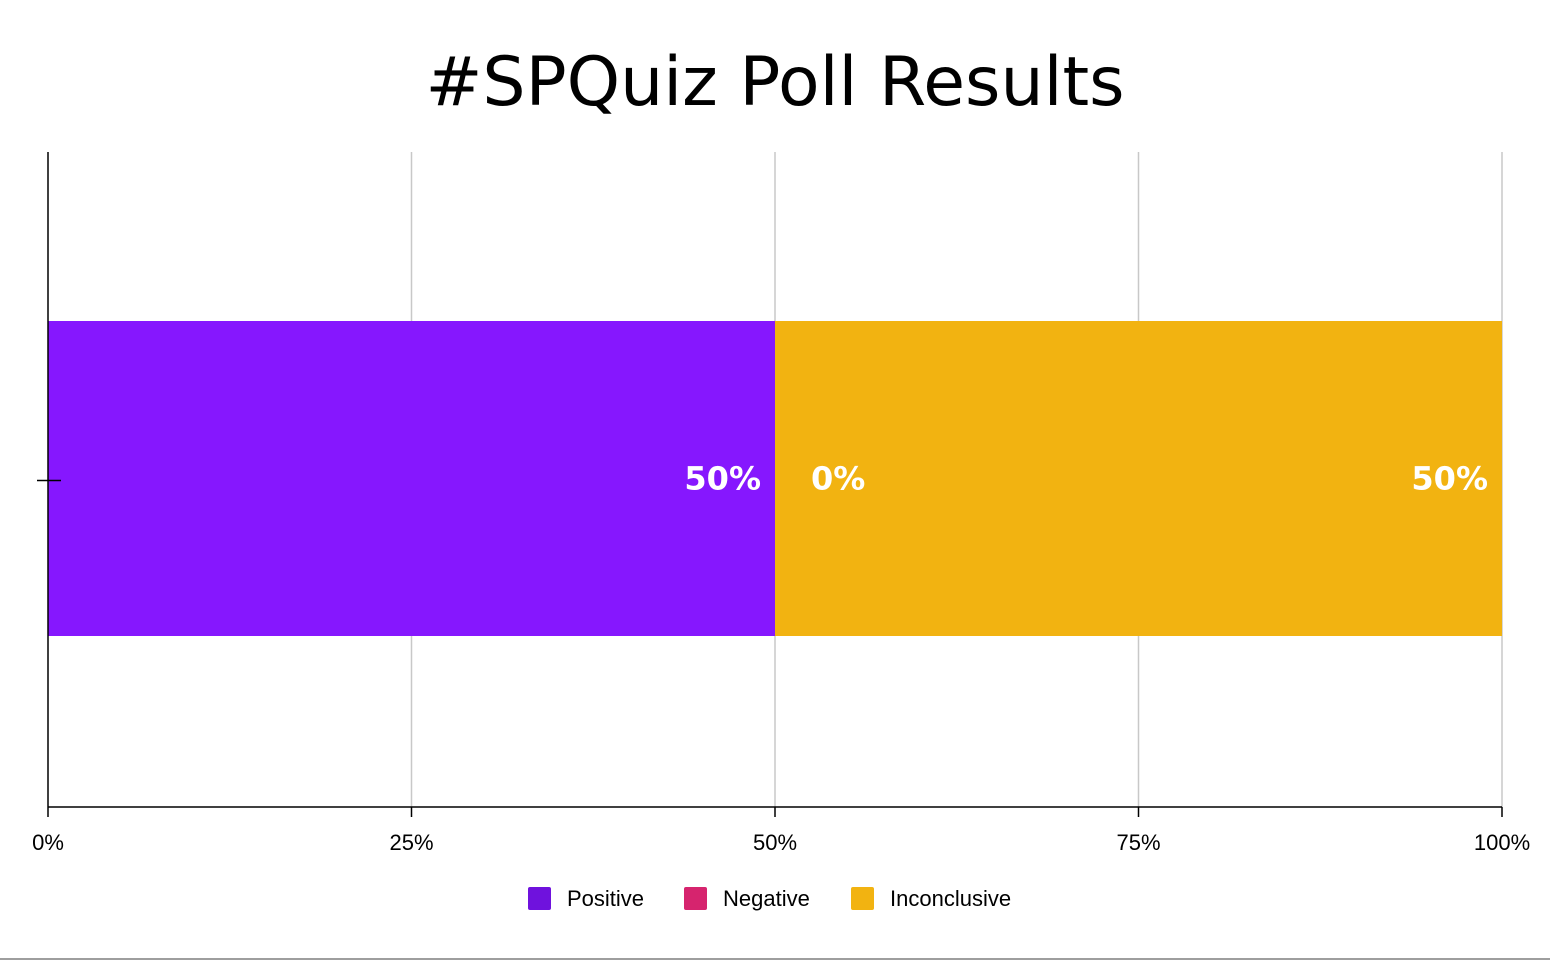 The width and height of the screenshot is (1550, 962). I want to click on x-tick-label-0: 0%, so click(48, 842).